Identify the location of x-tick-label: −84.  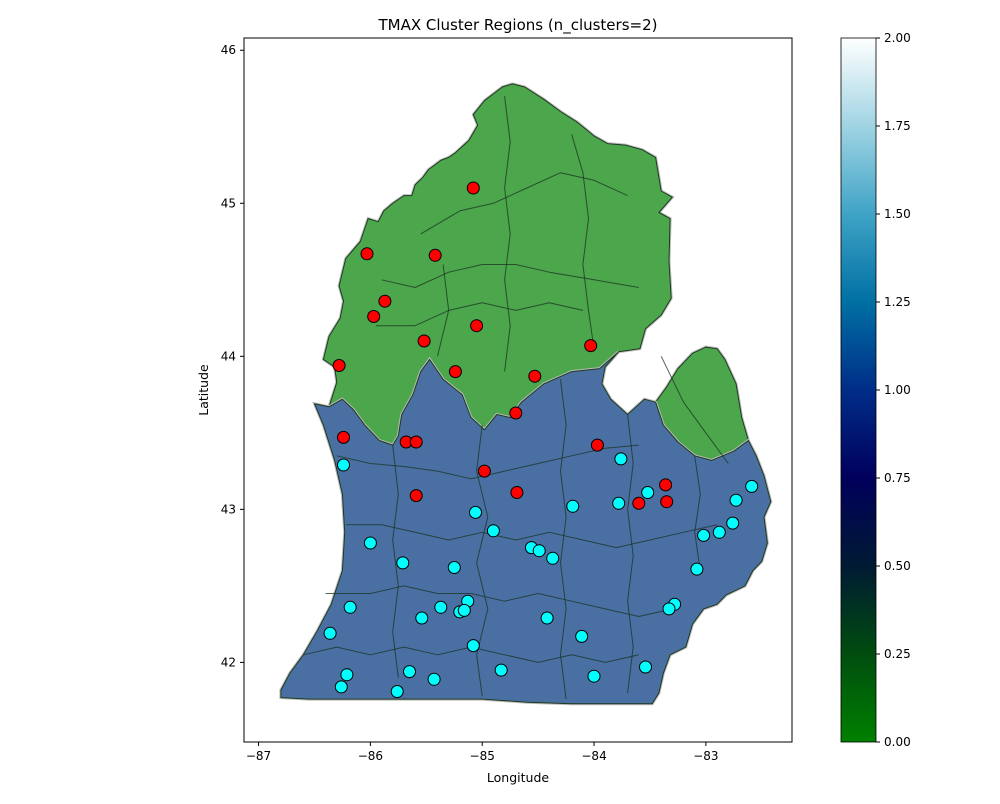
(593, 756).